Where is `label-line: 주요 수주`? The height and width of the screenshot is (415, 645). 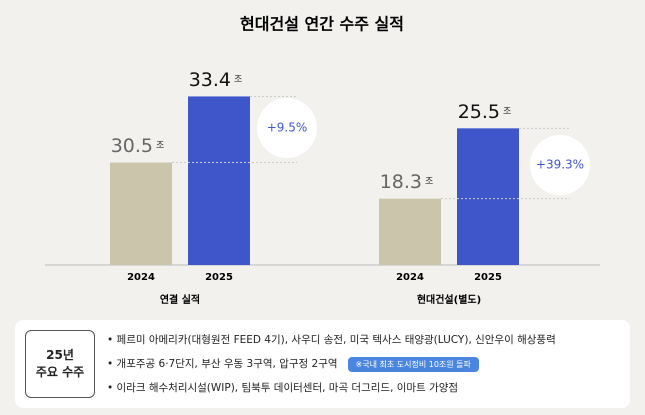 label-line: 주요 수주 is located at coordinates (60, 372).